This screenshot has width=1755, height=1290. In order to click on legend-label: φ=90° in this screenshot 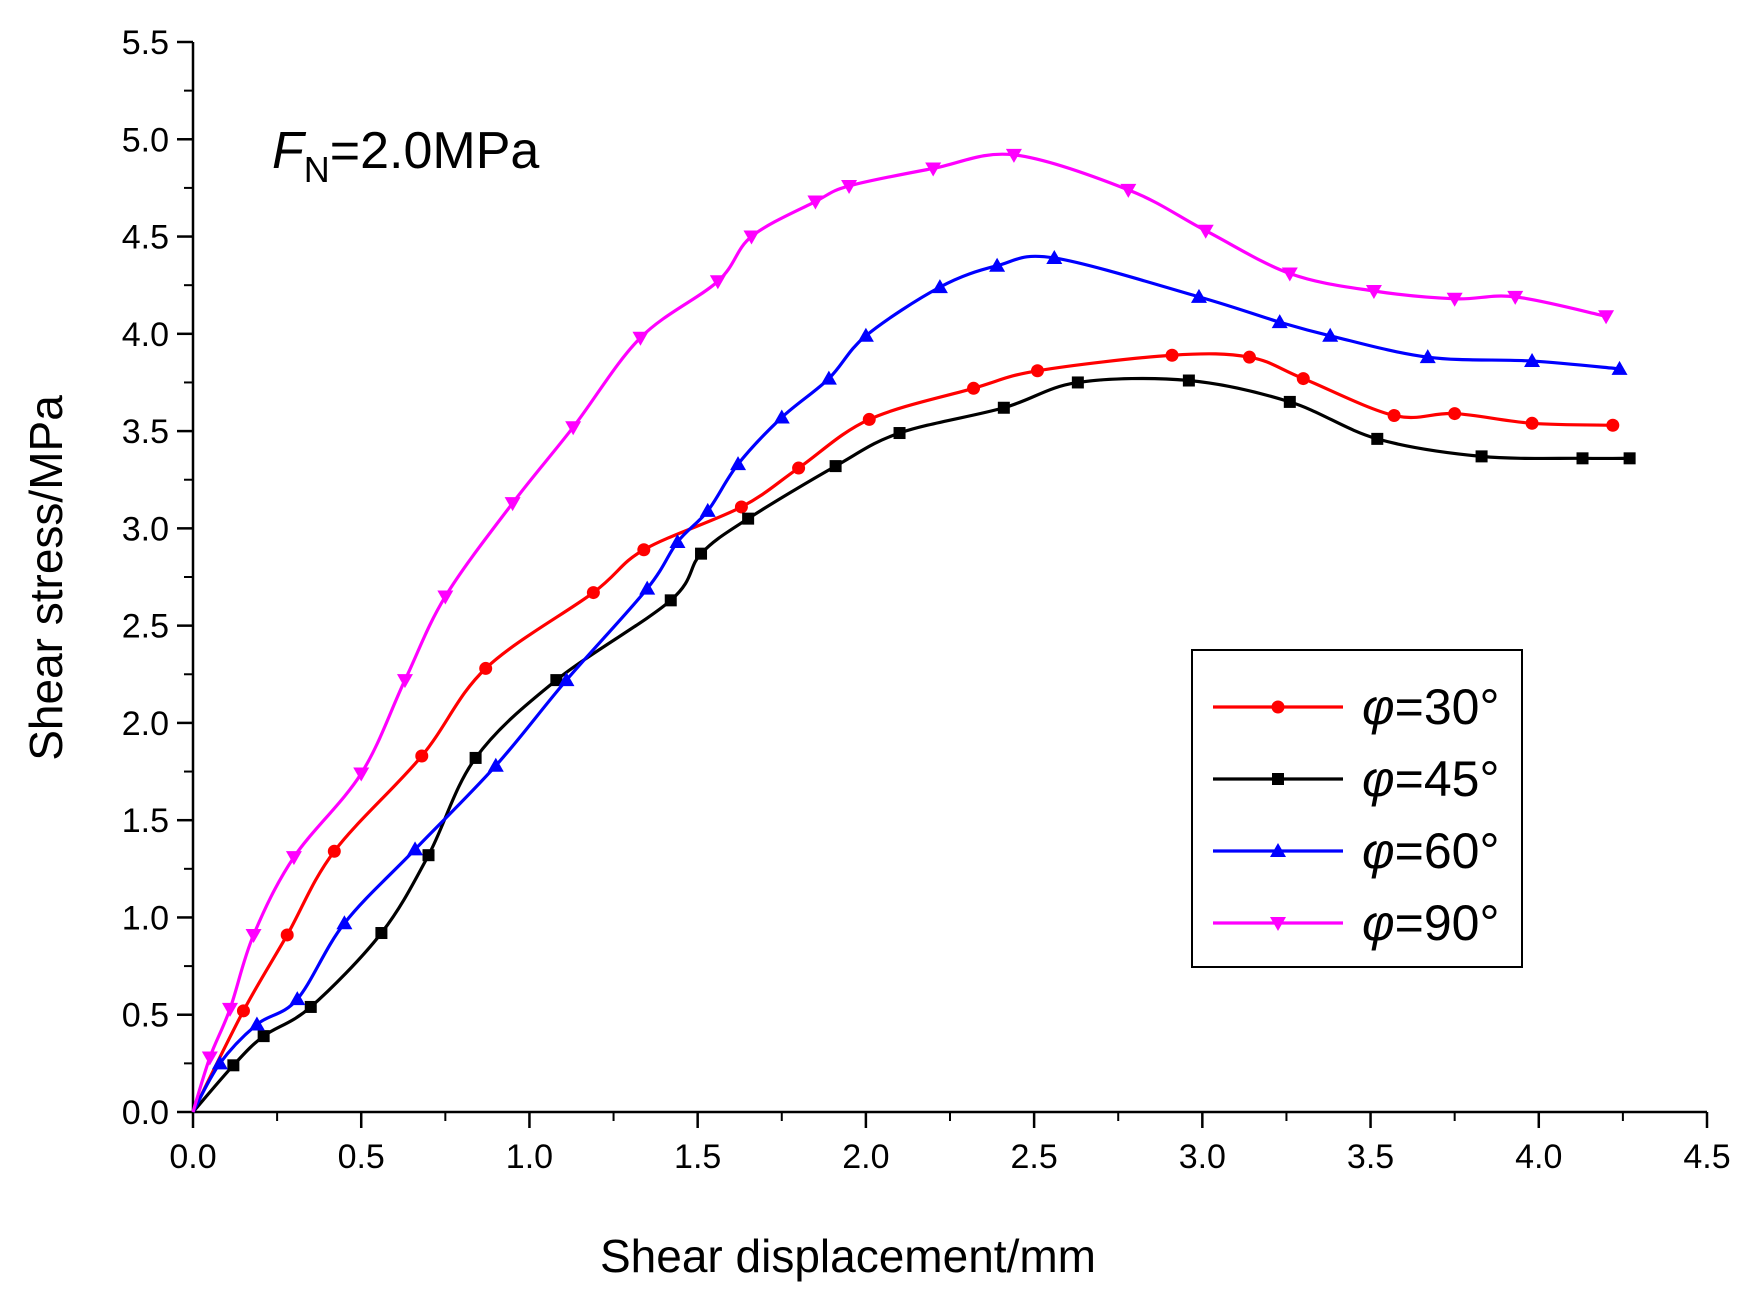, I will do `click(1430, 923)`.